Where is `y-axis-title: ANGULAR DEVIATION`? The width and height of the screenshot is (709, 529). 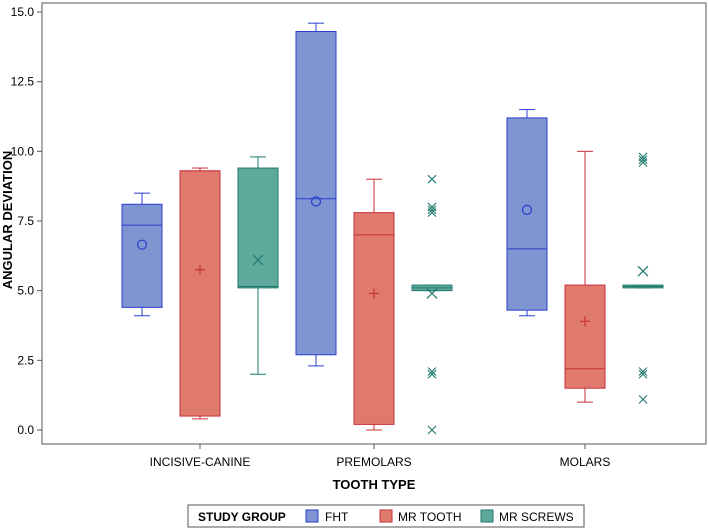 y-axis-title: ANGULAR DEVIATION is located at coordinates (7, 220).